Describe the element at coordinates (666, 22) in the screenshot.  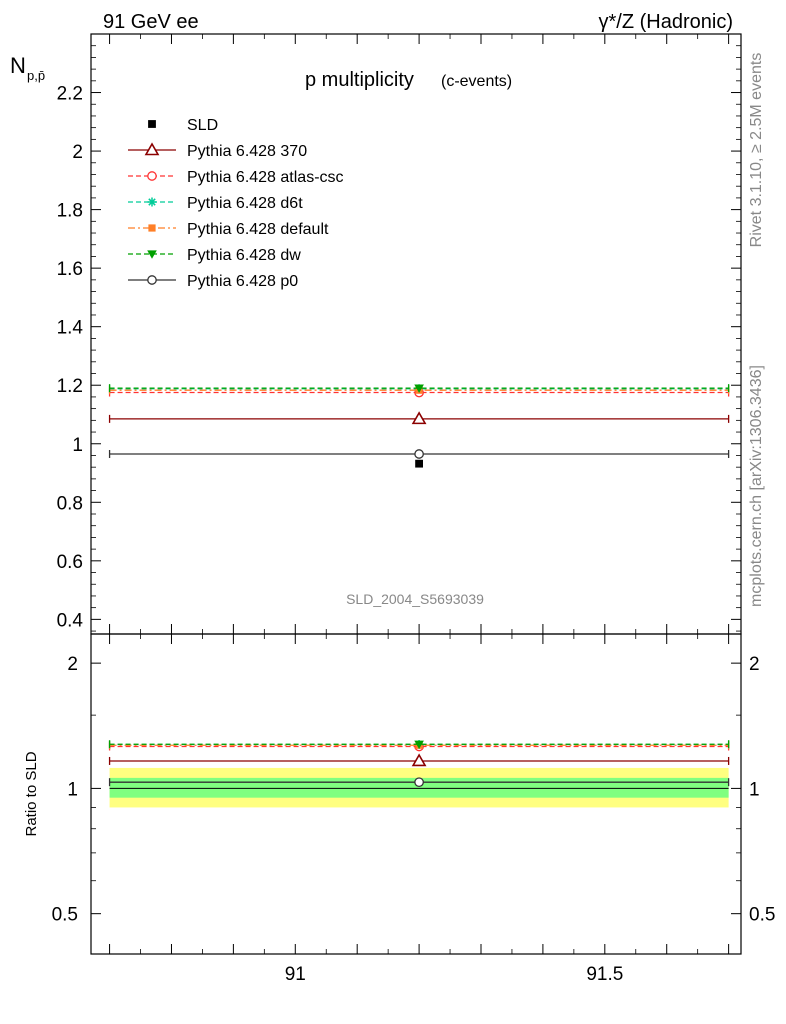
I see `header-right: γ*/Z (Hadronic)` at that location.